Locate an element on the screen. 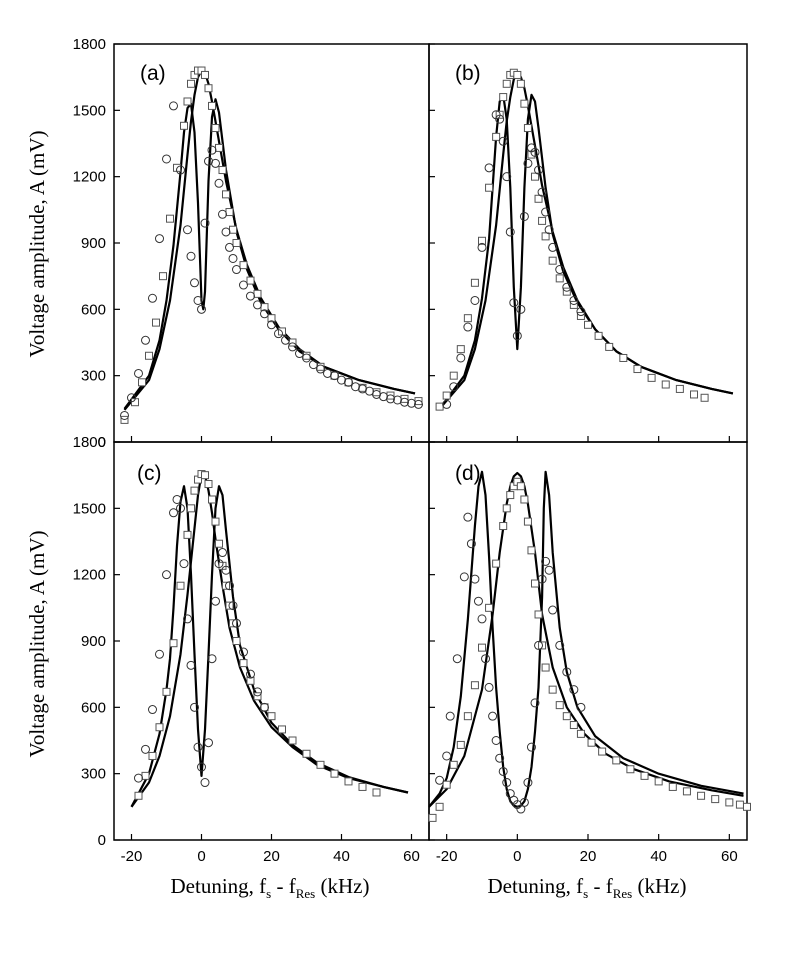 This screenshot has height=972, width=788. x-axis-title-left: Detuning, fs - fRes (kHz) is located at coordinates (270, 887).